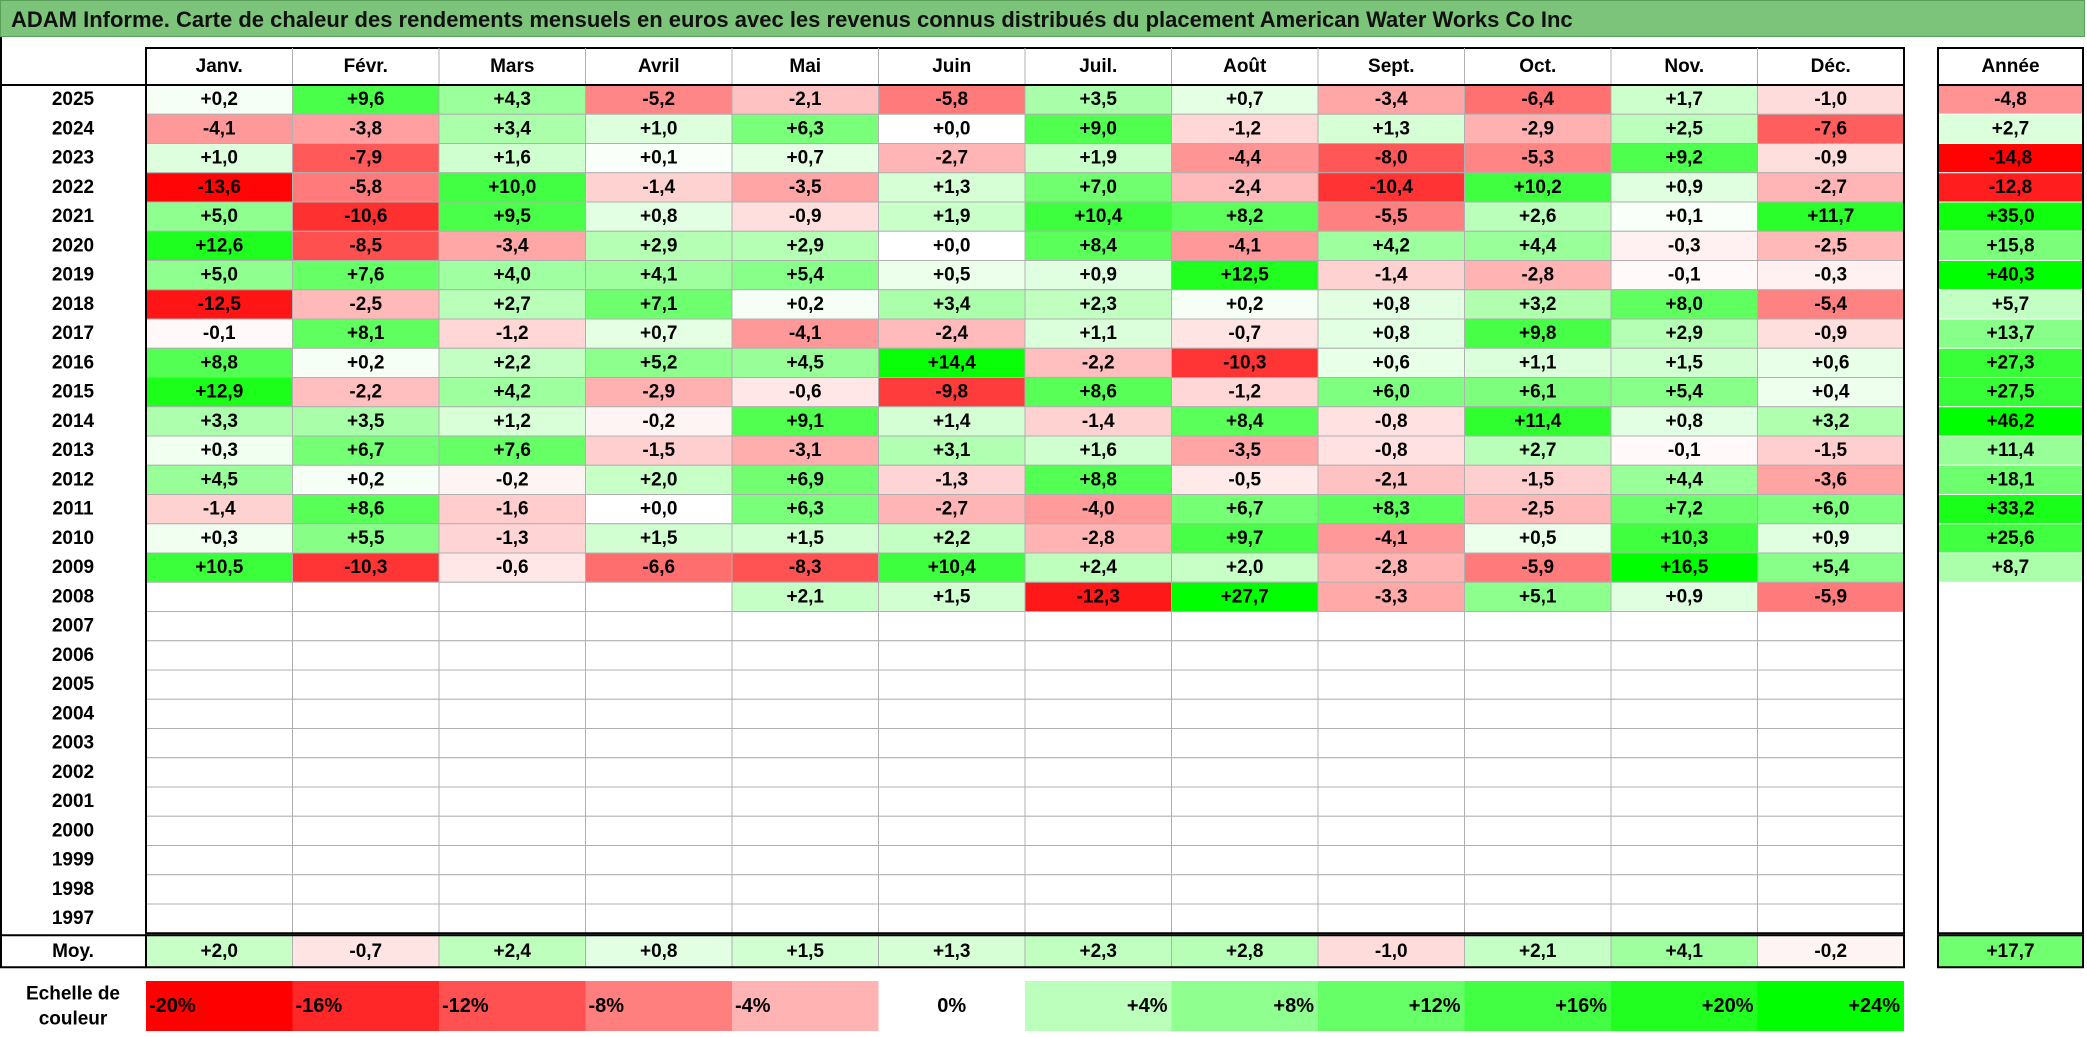  Describe the element at coordinates (659, 158) in the screenshot. I see `cell-value: +0,1` at that location.